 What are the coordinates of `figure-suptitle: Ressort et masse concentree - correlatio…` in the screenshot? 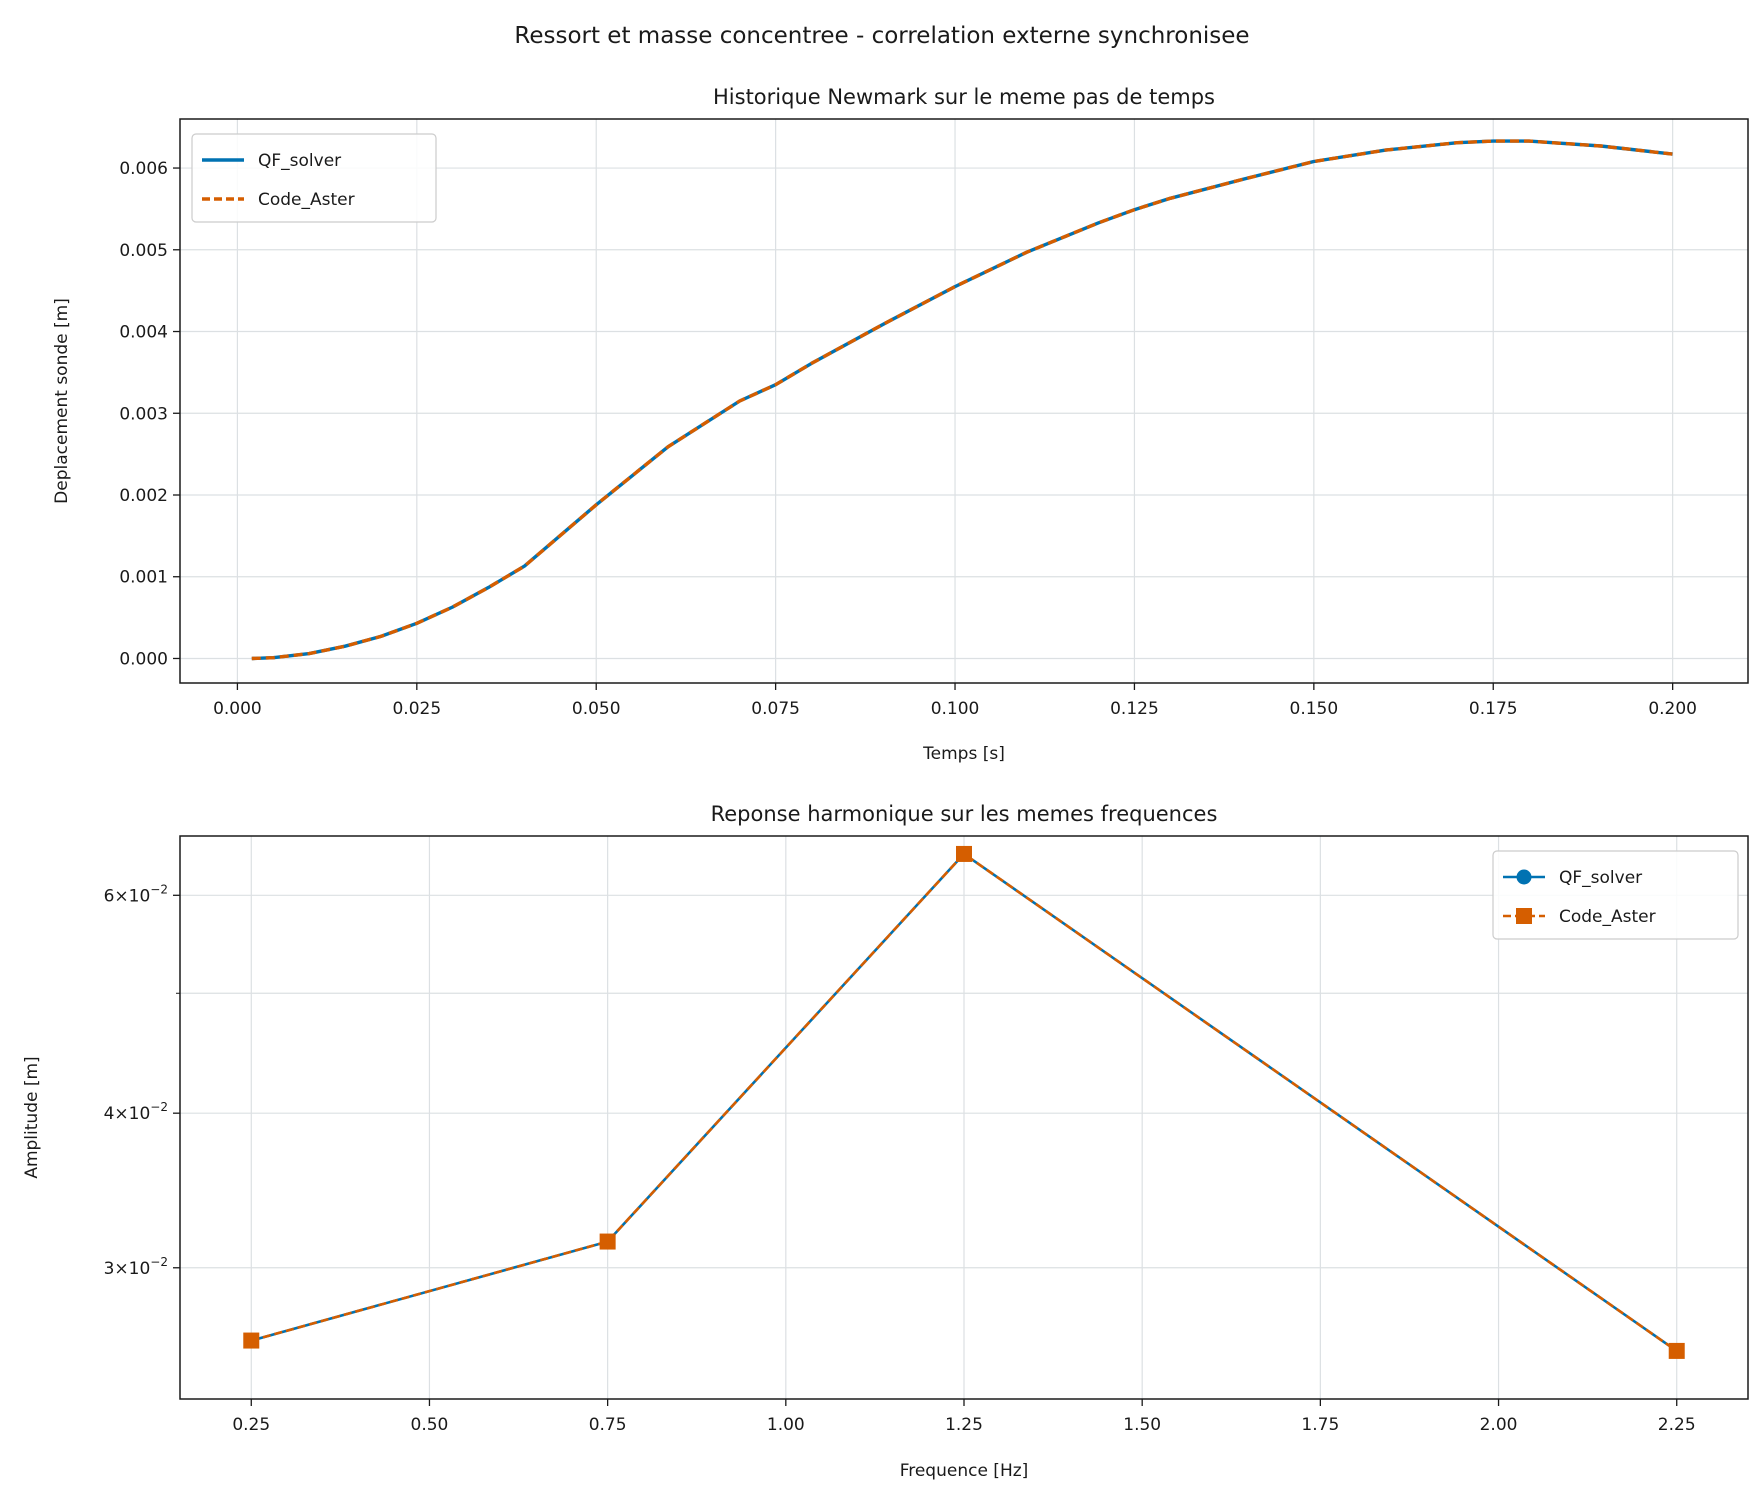 It's located at (881, 36).